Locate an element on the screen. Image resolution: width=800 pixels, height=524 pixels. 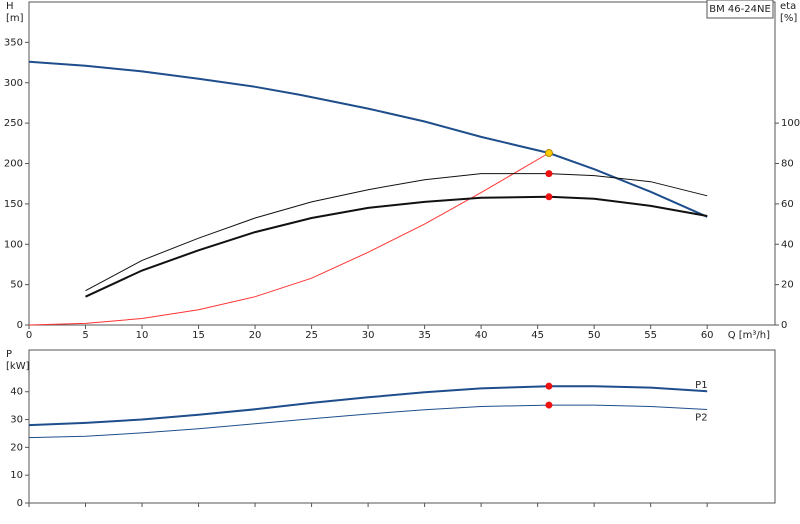
y-tick-label: 30 is located at coordinates (16, 420).